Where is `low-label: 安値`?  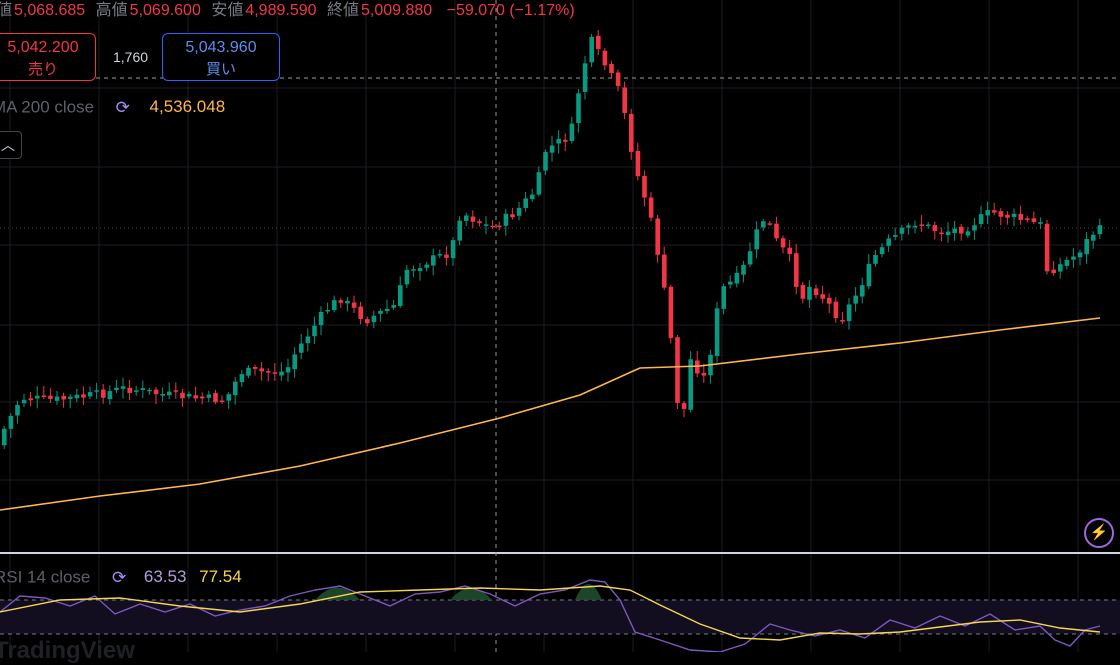
low-label: 安値 is located at coordinates (227, 10).